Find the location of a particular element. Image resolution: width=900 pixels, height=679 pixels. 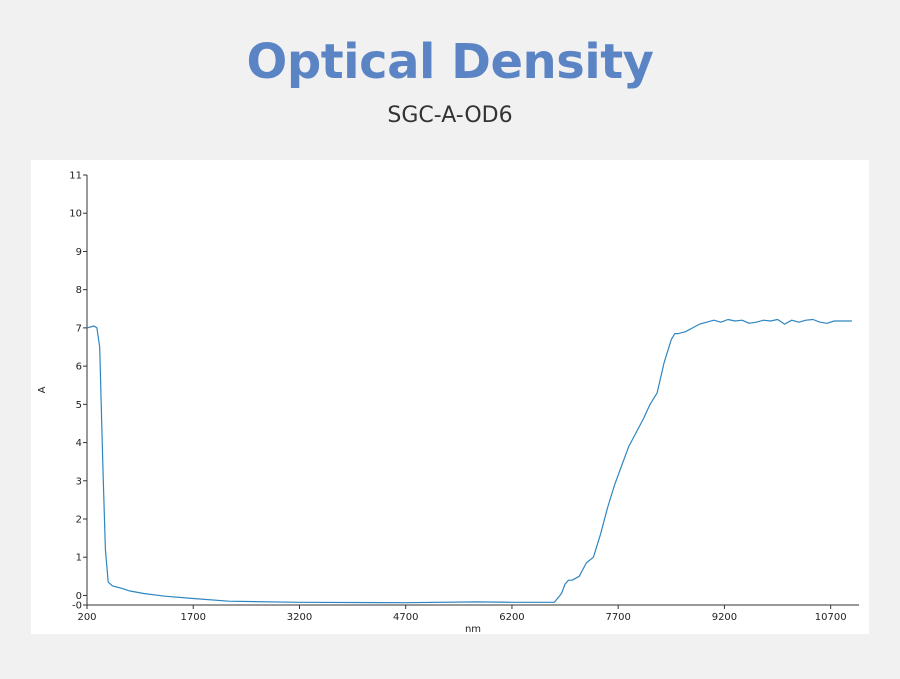

x-tick-label: 7700 is located at coordinates (617, 617).